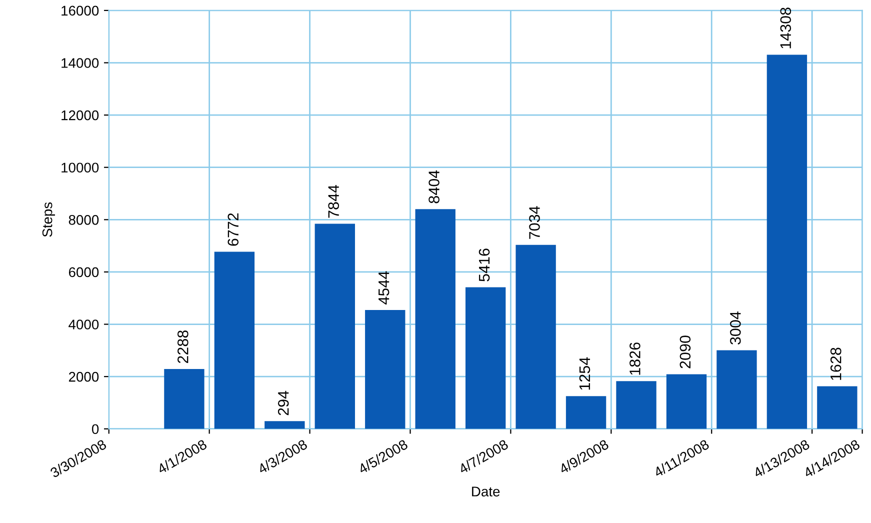  I want to click on y-tick-label: 16000, so click(80, 11).